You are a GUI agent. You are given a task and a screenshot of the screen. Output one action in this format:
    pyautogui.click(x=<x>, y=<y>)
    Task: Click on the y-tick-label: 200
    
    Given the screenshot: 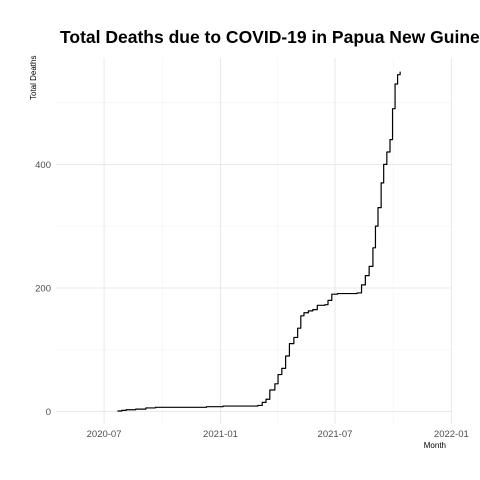 What is the action you would take?
    pyautogui.click(x=43, y=288)
    